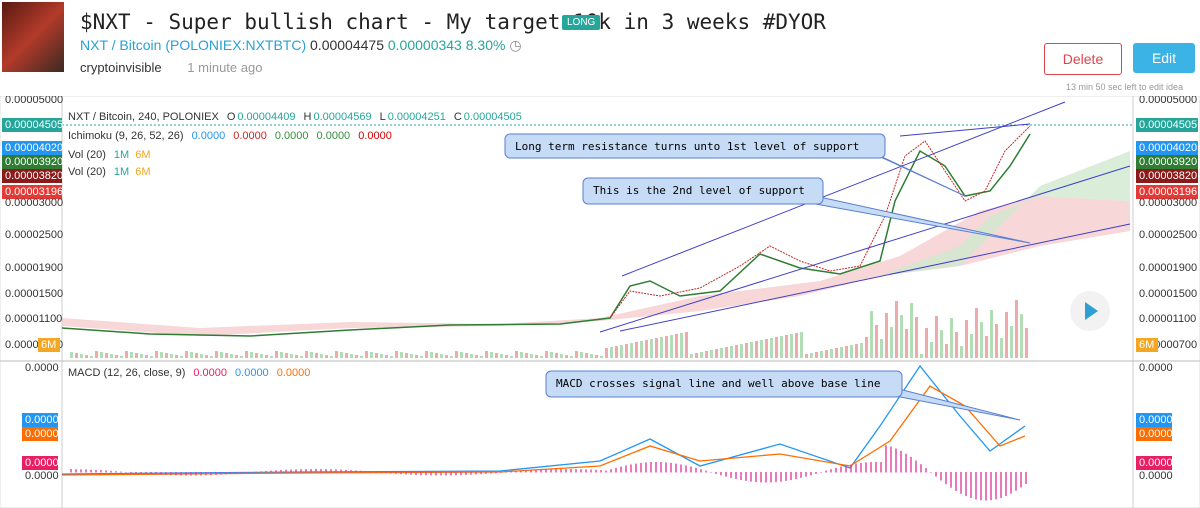  I want to click on legend-text: 0.00004569, so click(342, 117).